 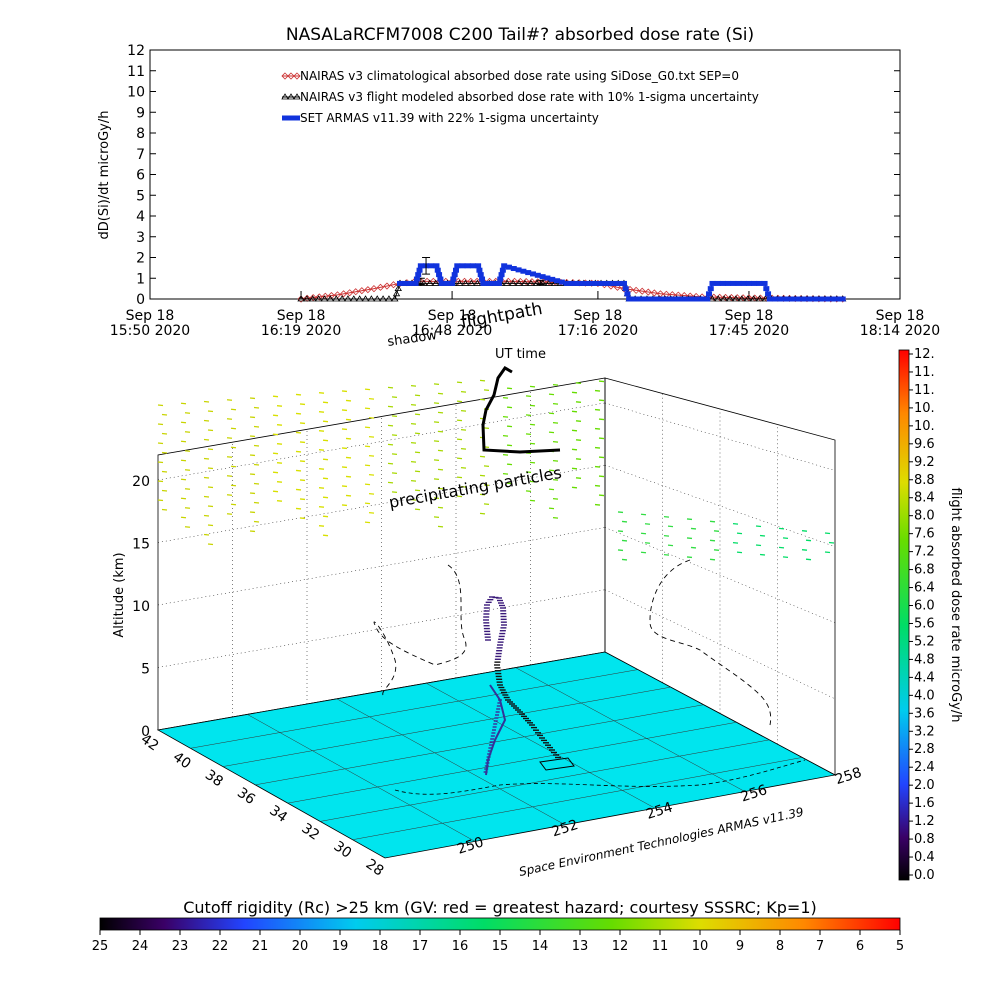 I want to click on y-tick-label: 2, so click(x=140, y=259).